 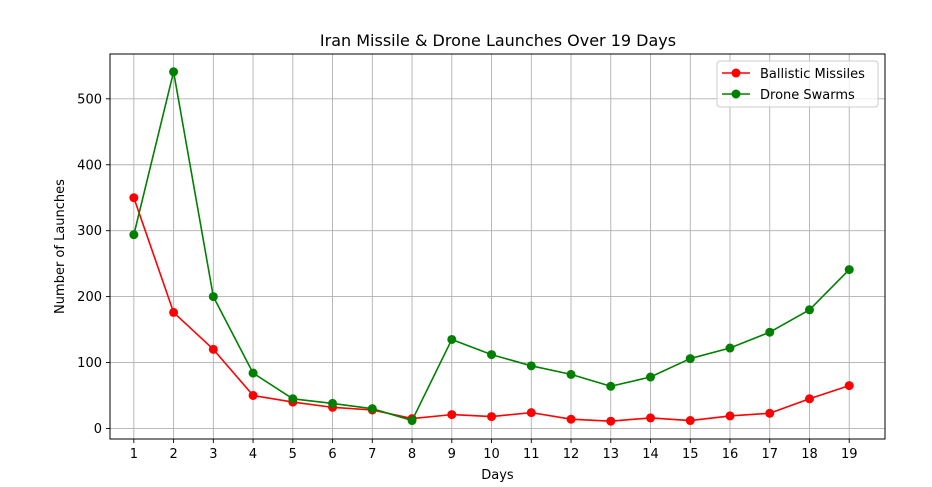 What do you see at coordinates (690, 454) in the screenshot?
I see `x-tick-label: 15` at bounding box center [690, 454].